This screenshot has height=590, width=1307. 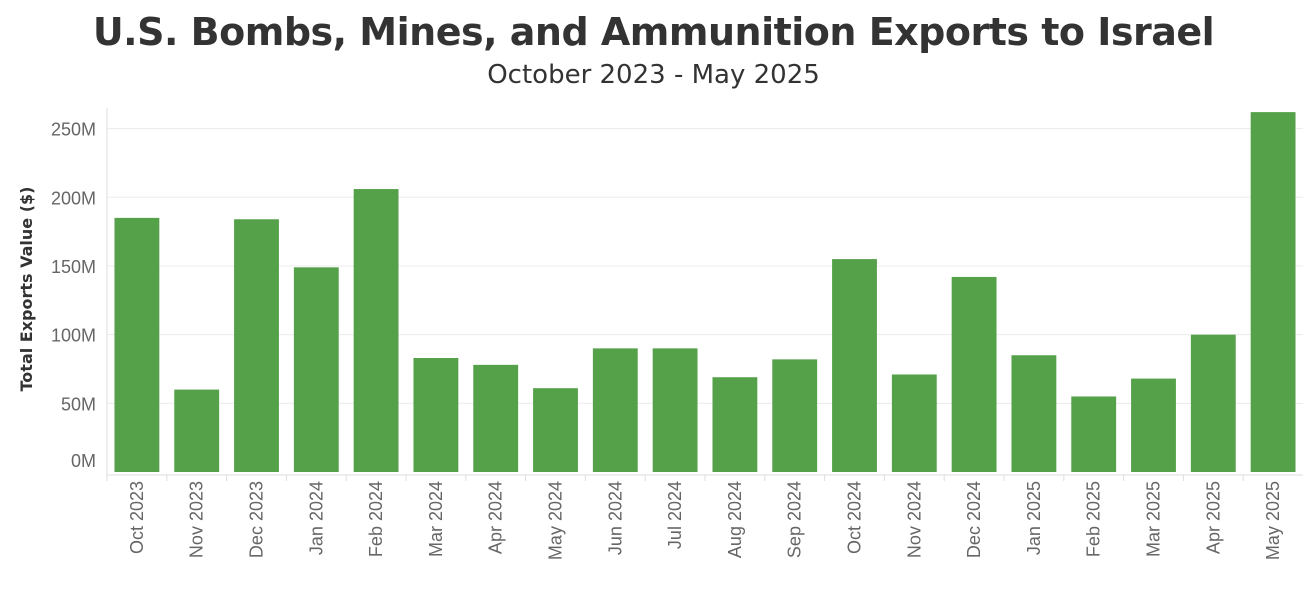 What do you see at coordinates (675, 515) in the screenshot?
I see `x-tick-label: Jul 2024` at bounding box center [675, 515].